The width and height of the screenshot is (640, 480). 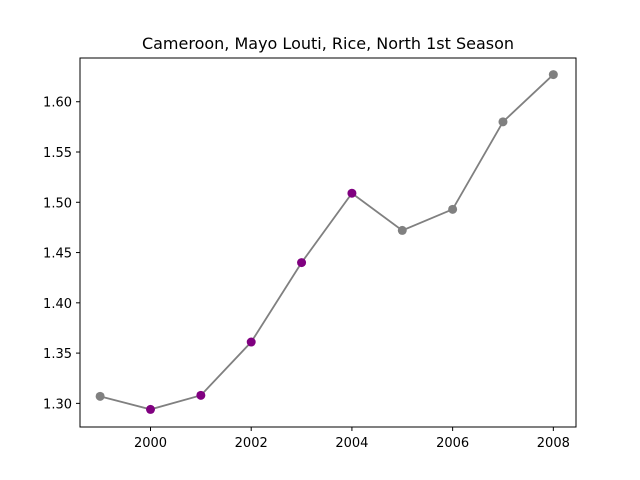 I want to click on x-axis: 2000 2002 2004 2006 2008, so click(x=352, y=439).